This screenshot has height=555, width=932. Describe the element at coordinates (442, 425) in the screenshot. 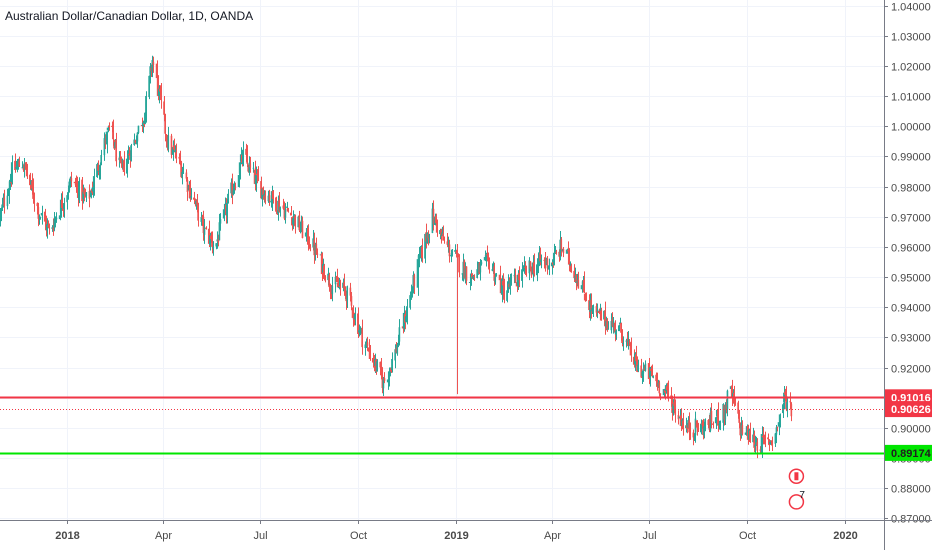

I see `price-lines` at that location.